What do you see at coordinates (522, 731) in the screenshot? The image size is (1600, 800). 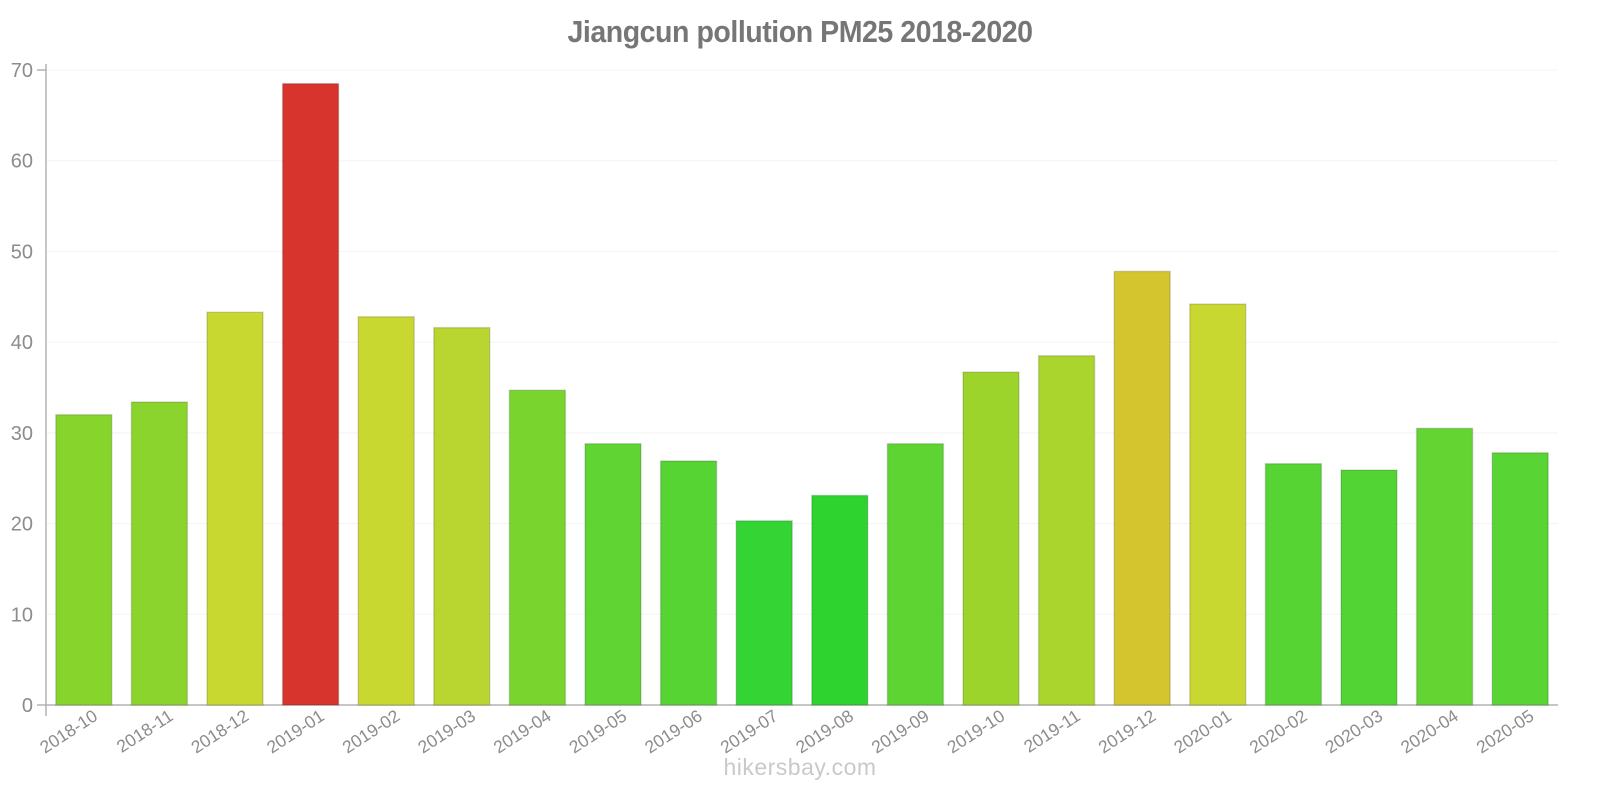 I see `x-axis-label: 2019-04` at bounding box center [522, 731].